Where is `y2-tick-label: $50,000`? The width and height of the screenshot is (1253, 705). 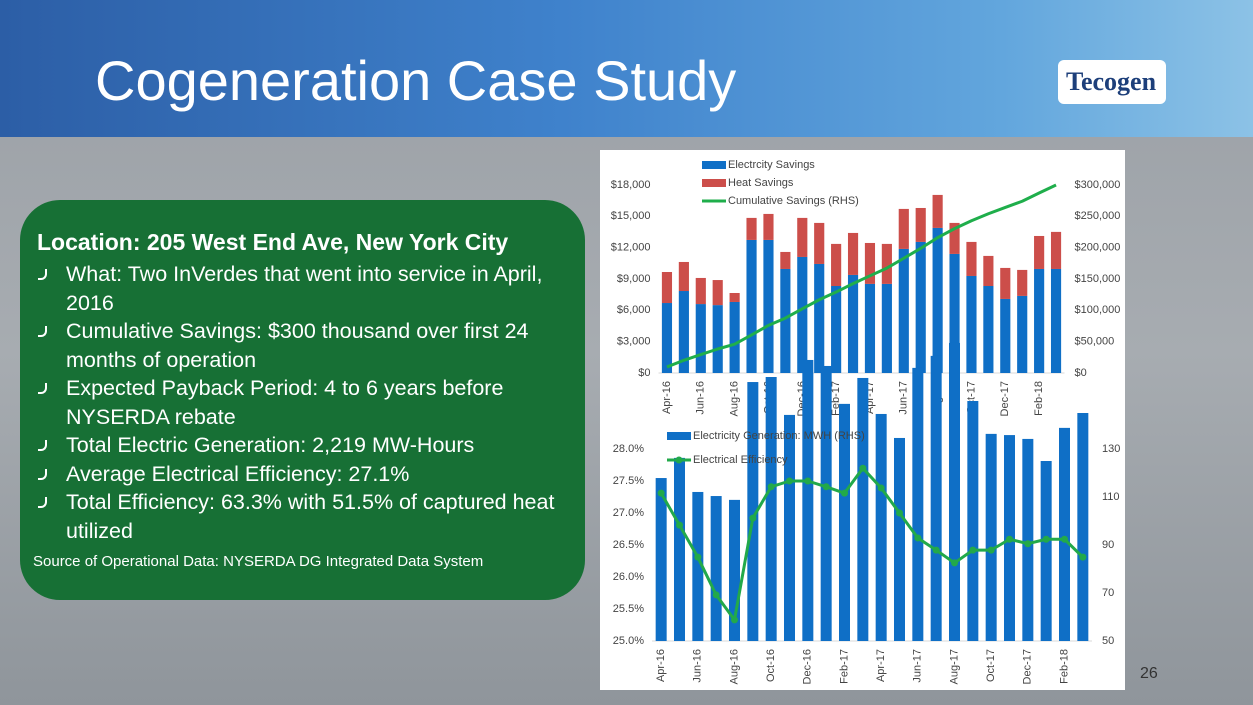 y2-tick-label: $50,000 is located at coordinates (1095, 342).